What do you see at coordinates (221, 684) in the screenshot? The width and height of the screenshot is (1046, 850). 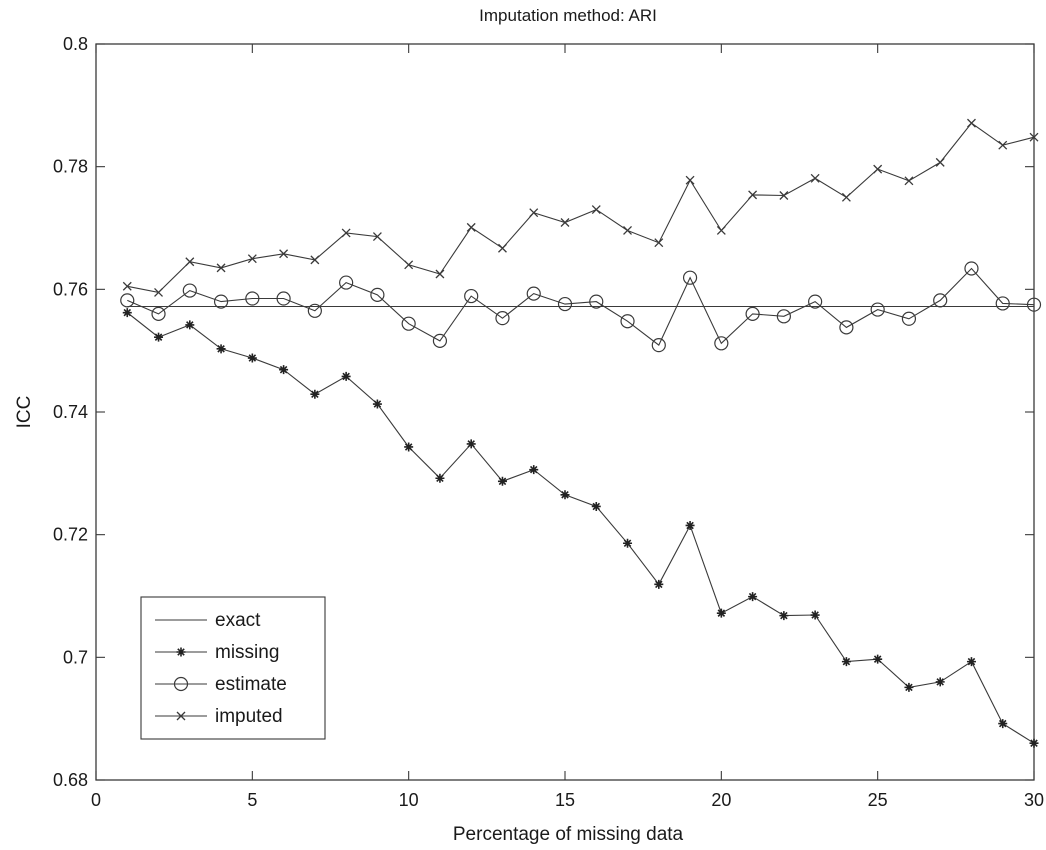 I see `legend-item-estimate: estimate` at bounding box center [221, 684].